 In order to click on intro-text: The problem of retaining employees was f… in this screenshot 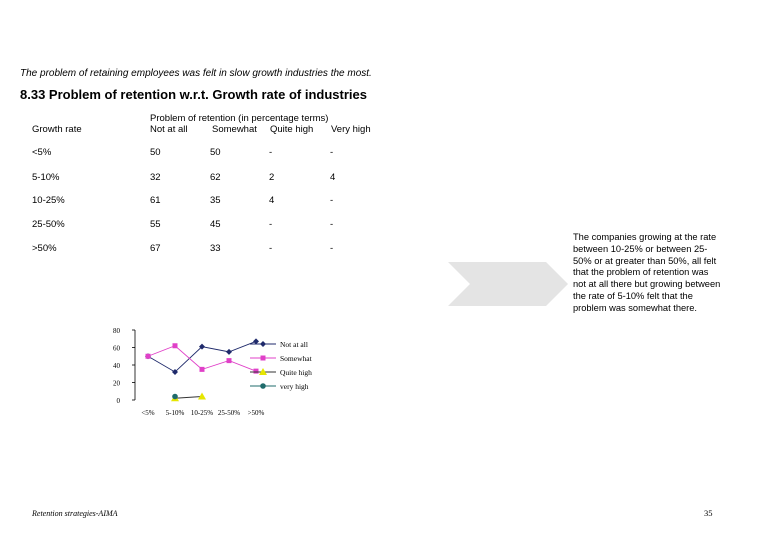, I will do `click(196, 73)`.